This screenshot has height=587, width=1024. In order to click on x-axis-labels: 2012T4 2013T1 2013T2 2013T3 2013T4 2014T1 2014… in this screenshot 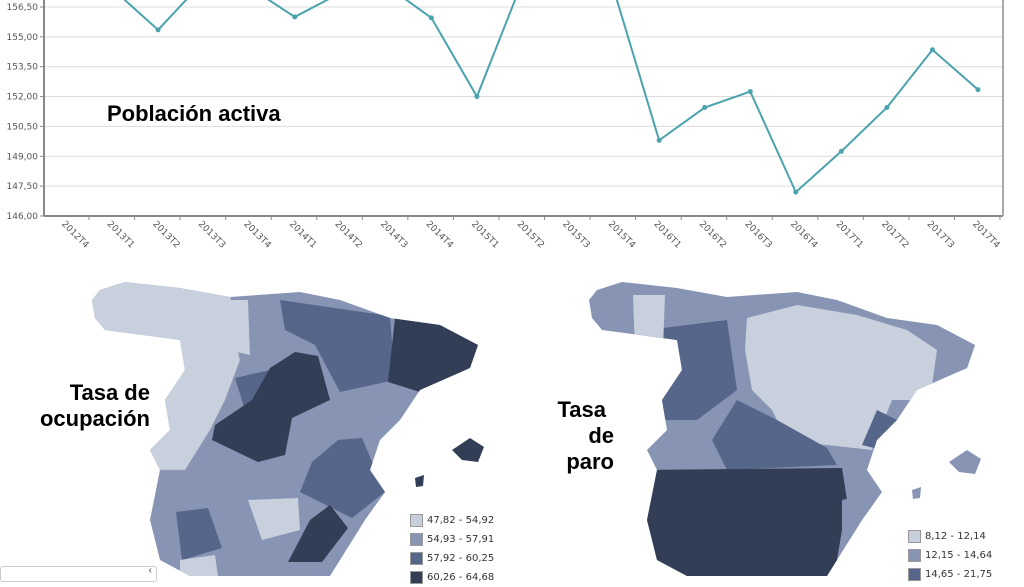, I will do `click(530, 234)`.